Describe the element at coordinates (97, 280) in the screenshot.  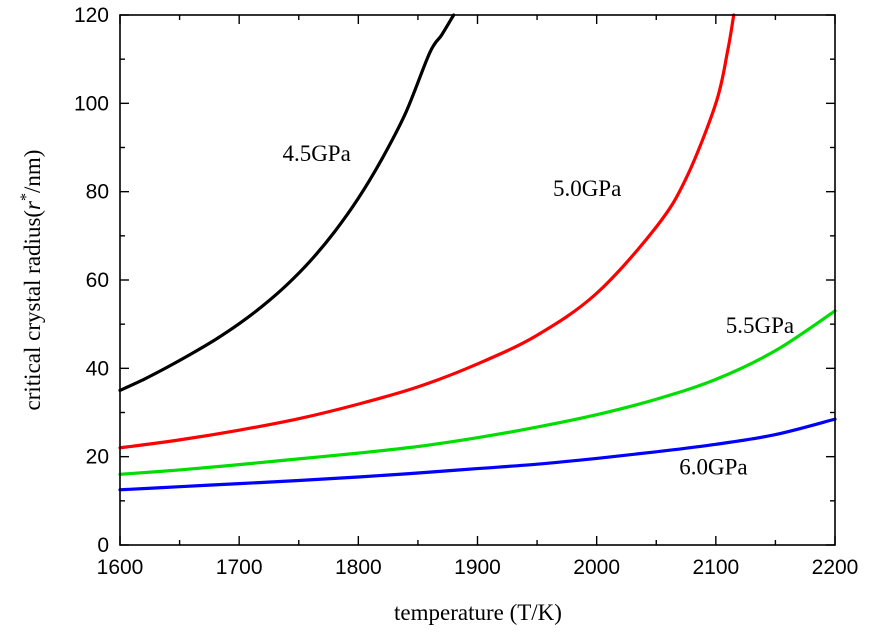
I see `y-tick-label: 60` at that location.